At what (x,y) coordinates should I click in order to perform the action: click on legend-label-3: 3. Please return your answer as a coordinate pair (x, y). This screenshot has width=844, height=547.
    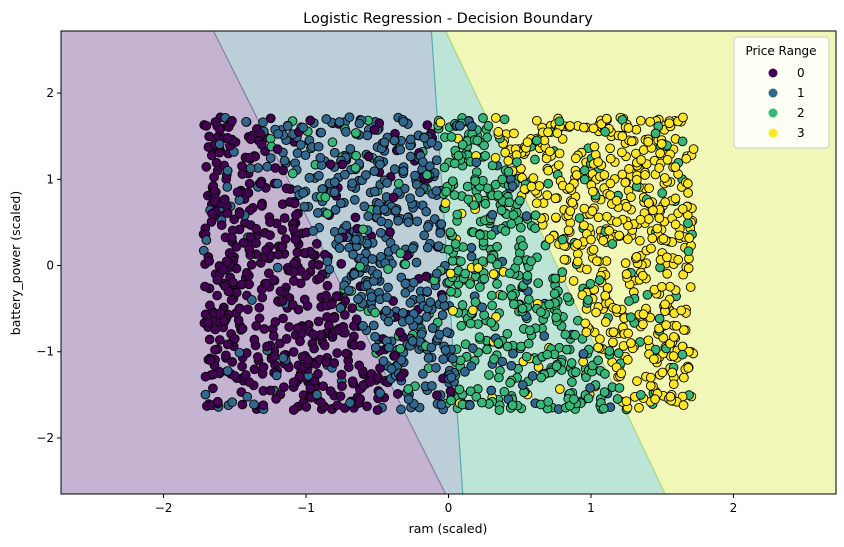
    Looking at the image, I should click on (801, 133).